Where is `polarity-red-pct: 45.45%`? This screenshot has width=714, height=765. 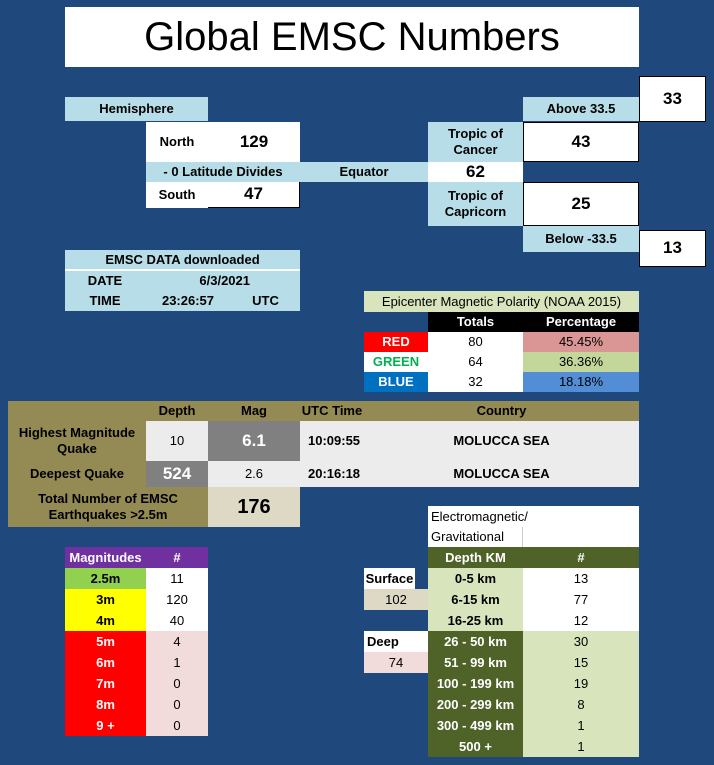 polarity-red-pct: 45.45% is located at coordinates (581, 342).